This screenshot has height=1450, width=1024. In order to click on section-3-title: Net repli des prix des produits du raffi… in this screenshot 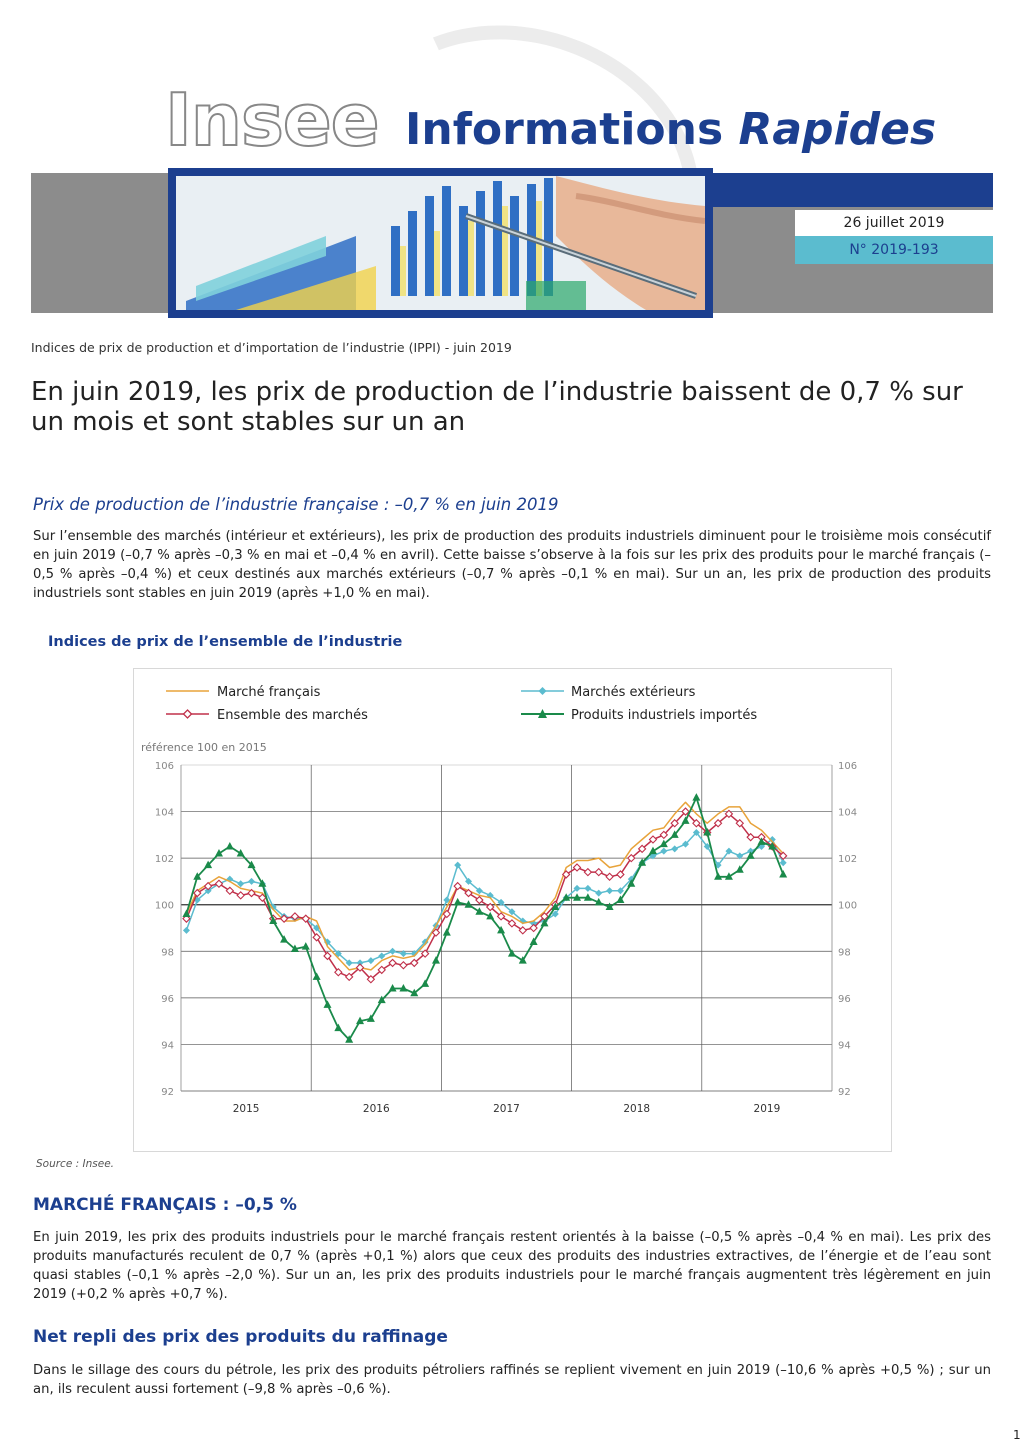, I will do `click(240, 1337)`.